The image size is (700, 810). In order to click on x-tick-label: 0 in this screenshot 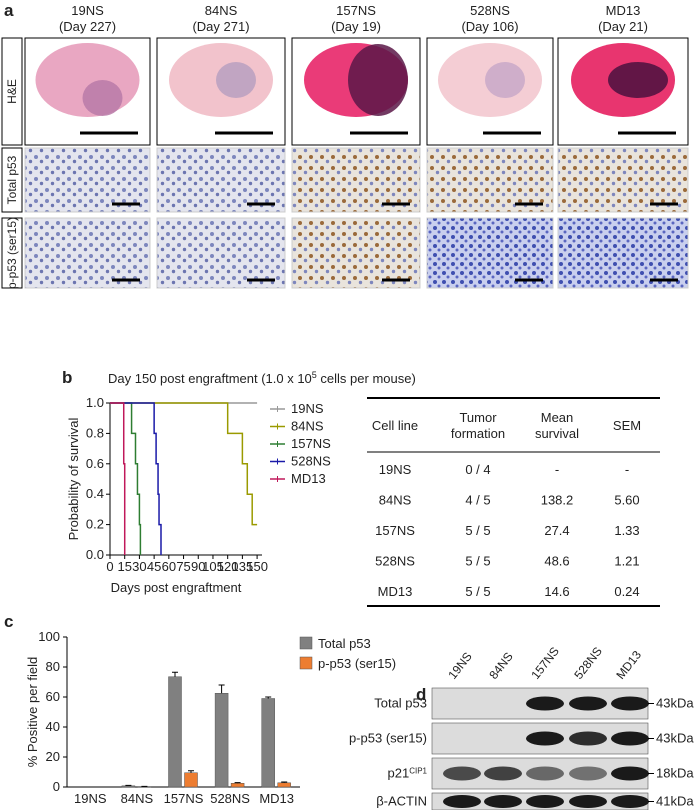, I will do `click(109, 566)`.